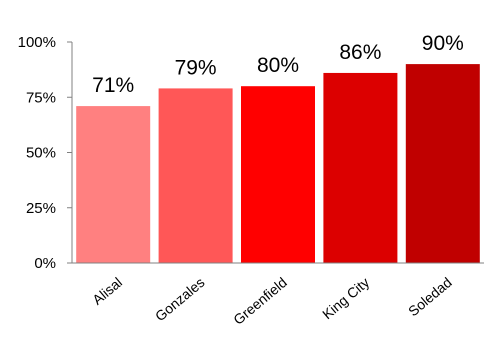  What do you see at coordinates (360, 167) in the screenshot?
I see `bar-king-city` at bounding box center [360, 167].